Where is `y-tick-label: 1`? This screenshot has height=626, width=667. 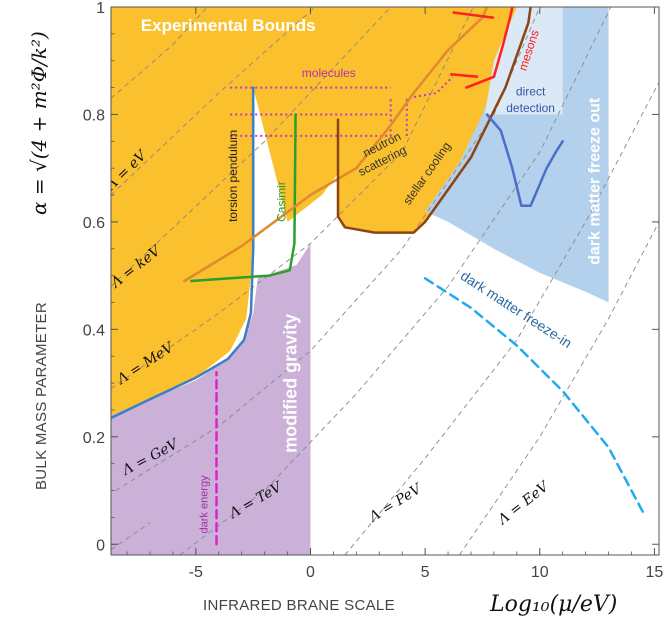
y-tick-label: 1 is located at coordinates (100, 8).